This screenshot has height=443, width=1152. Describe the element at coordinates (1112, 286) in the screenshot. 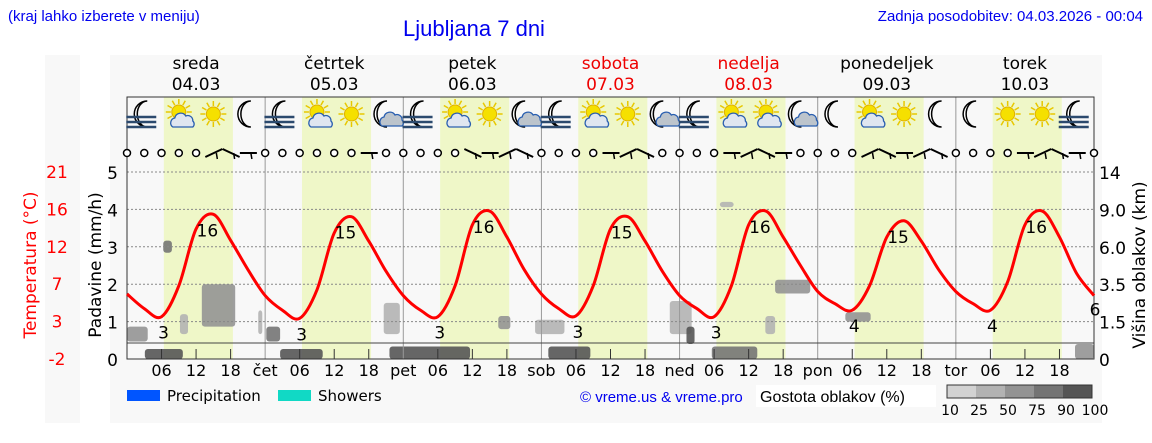

I see `cloud-height-tick: 3.5` at that location.